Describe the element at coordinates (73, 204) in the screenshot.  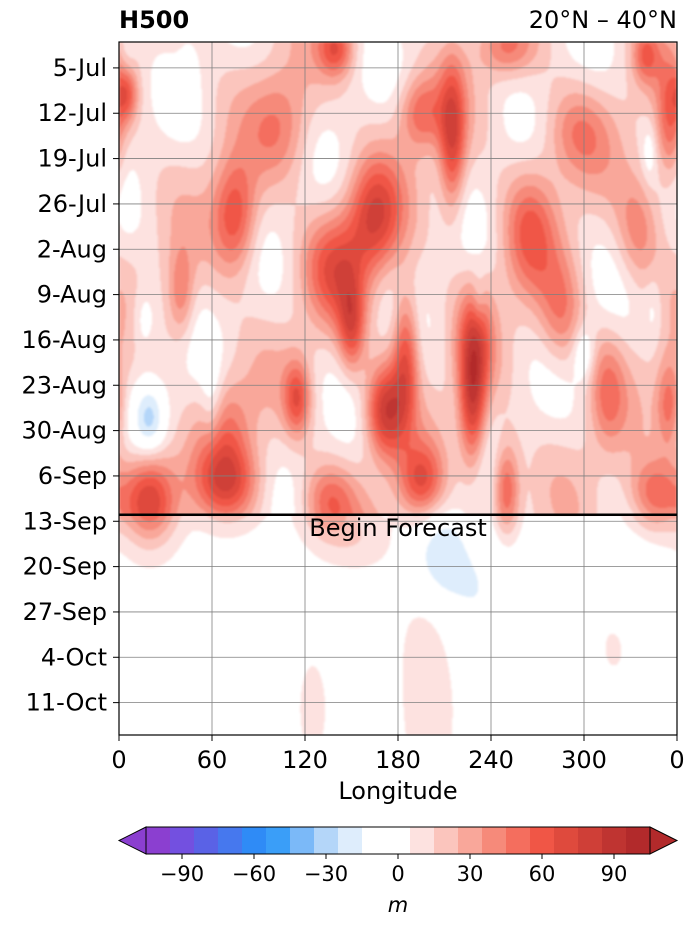
I see `y-tick-label: 26-Jul` at that location.